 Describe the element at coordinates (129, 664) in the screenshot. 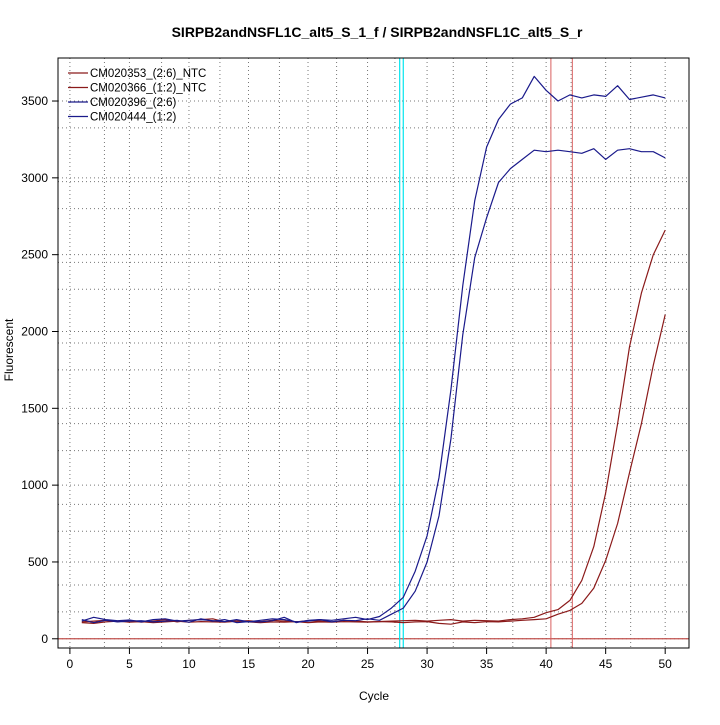

I see `x-tick-label: 5` at that location.